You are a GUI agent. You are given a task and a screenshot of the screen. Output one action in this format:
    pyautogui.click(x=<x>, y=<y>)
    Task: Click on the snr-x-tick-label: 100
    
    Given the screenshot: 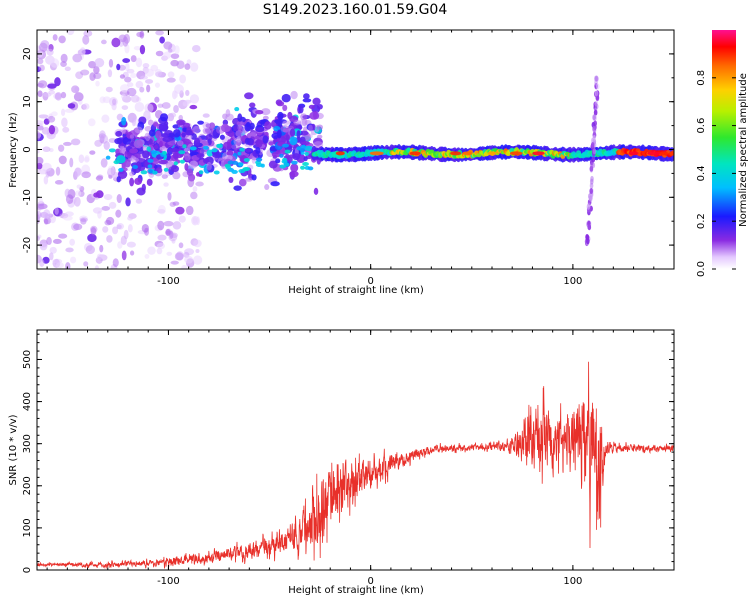 What is the action you would take?
    pyautogui.click(x=572, y=581)
    